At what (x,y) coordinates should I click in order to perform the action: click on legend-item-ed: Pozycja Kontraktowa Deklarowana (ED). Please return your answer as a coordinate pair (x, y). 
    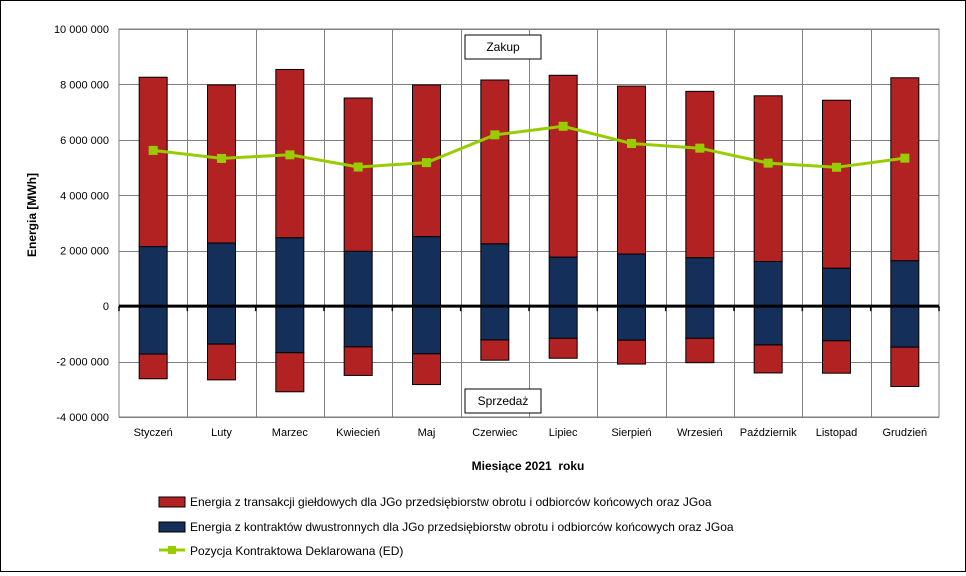
    Looking at the image, I should click on (281, 551).